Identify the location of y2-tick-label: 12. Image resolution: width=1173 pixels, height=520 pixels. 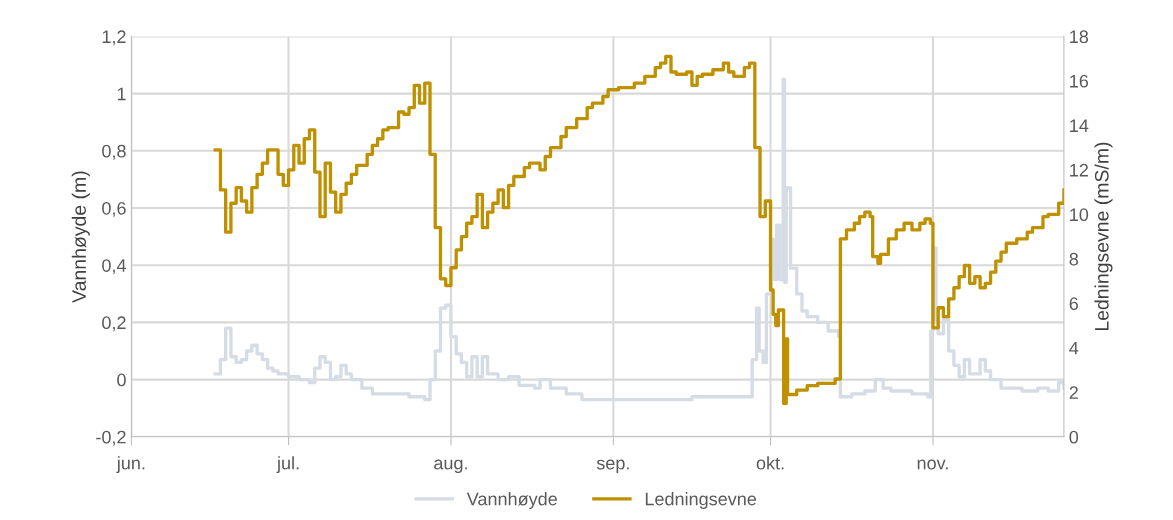
(1079, 170).